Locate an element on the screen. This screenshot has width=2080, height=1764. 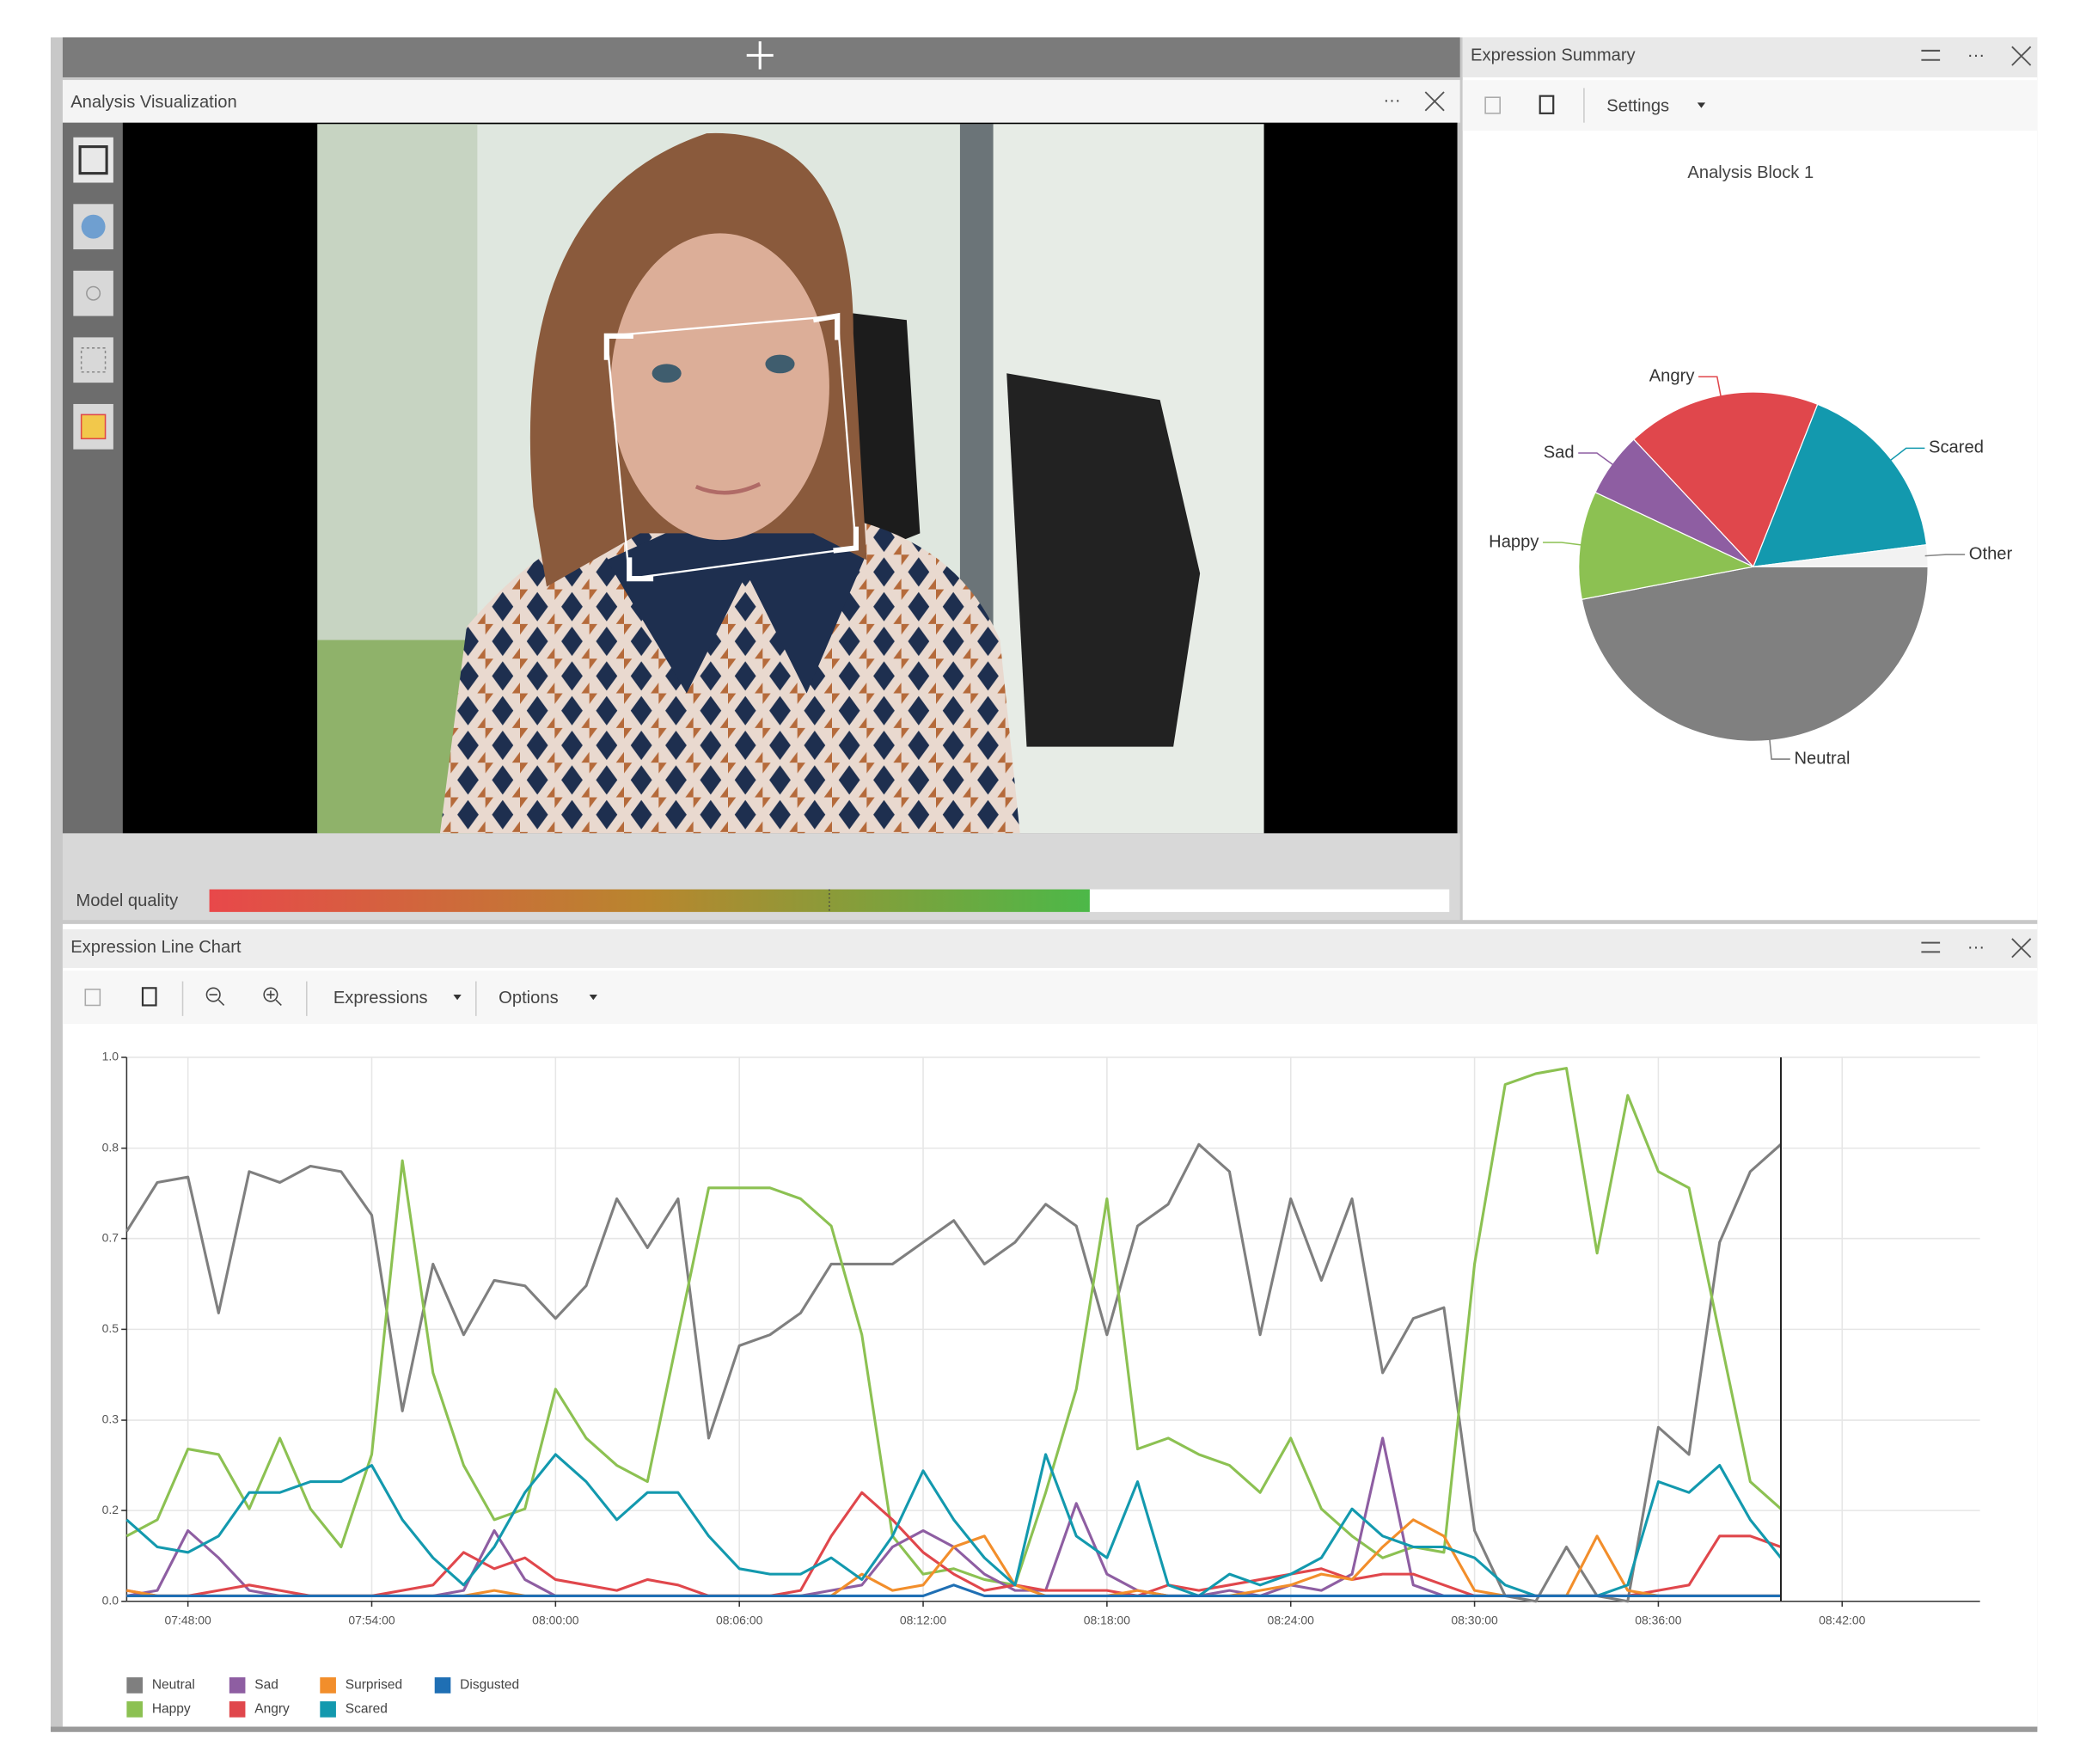
y-tick-label: 1.0 is located at coordinates (110, 1056).